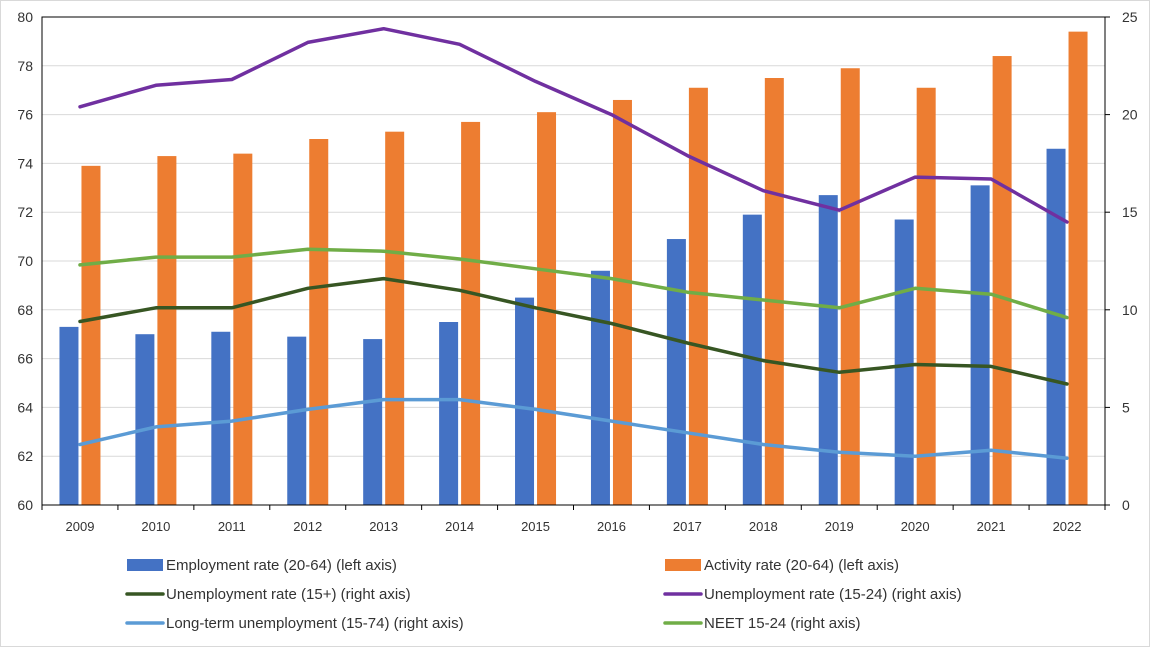  What do you see at coordinates (991, 526) in the screenshot?
I see `x-axis-tick-label: 2021` at bounding box center [991, 526].